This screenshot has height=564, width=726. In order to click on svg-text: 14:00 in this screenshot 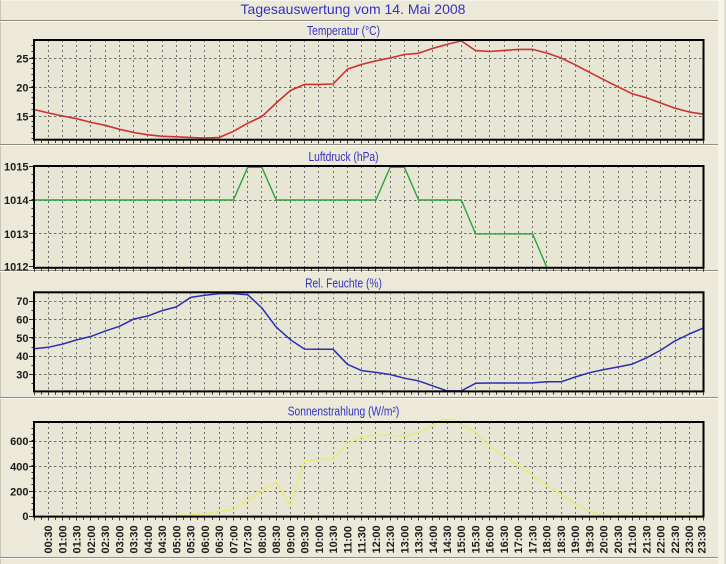, I will do `click(434, 539)`.